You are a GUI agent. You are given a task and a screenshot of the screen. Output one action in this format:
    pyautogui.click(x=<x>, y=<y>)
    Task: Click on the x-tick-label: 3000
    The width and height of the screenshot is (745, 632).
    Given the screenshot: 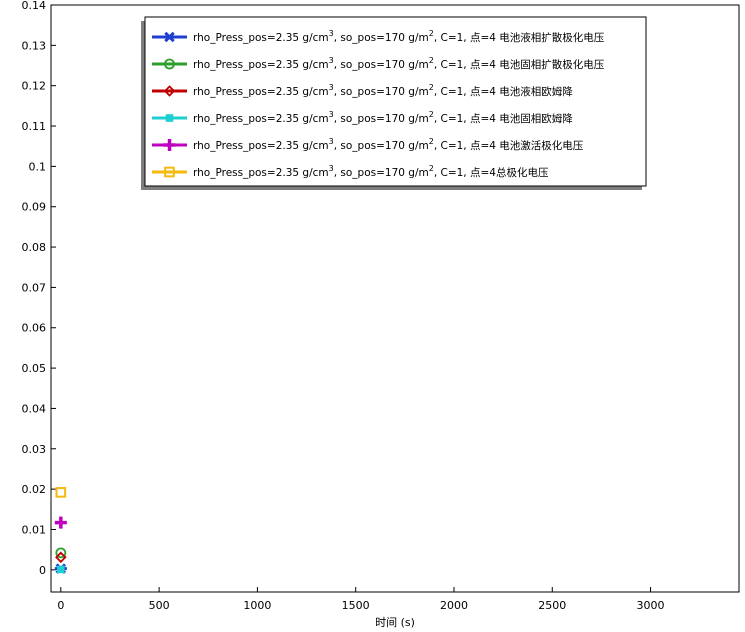 What is the action you would take?
    pyautogui.click(x=651, y=605)
    